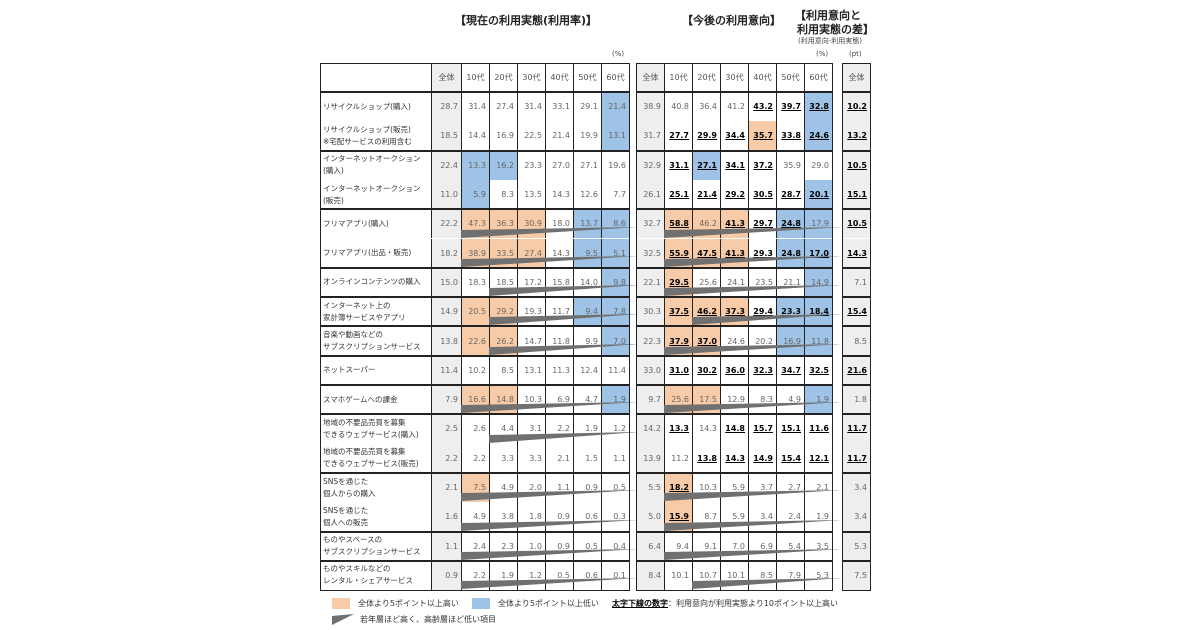 The height and width of the screenshot is (630, 1200). Describe the element at coordinates (763, 253) in the screenshot. I see `future-cell-value: 29.3` at that location.